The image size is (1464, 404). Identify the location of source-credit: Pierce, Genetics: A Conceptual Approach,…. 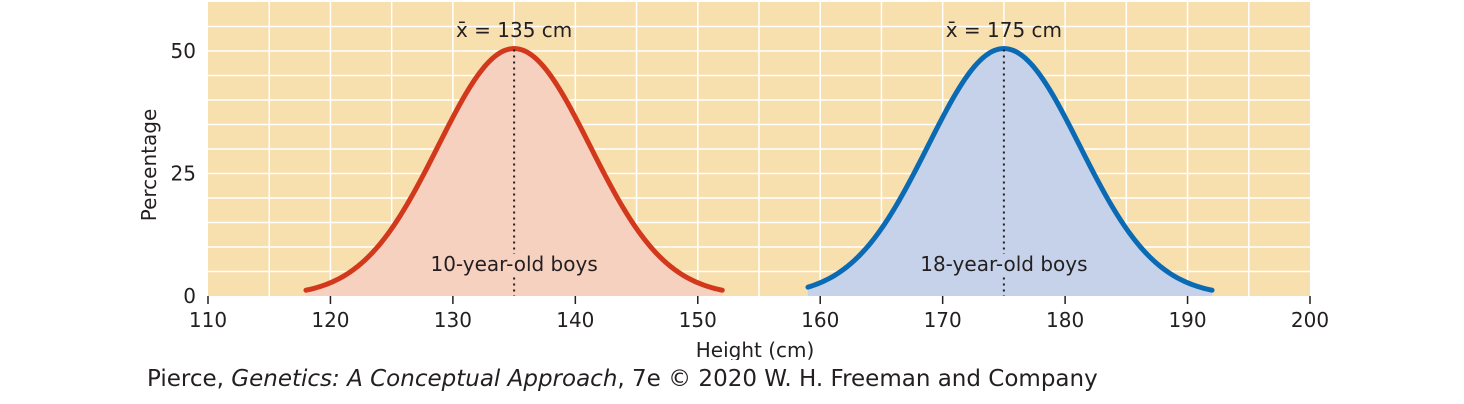
(622, 379).